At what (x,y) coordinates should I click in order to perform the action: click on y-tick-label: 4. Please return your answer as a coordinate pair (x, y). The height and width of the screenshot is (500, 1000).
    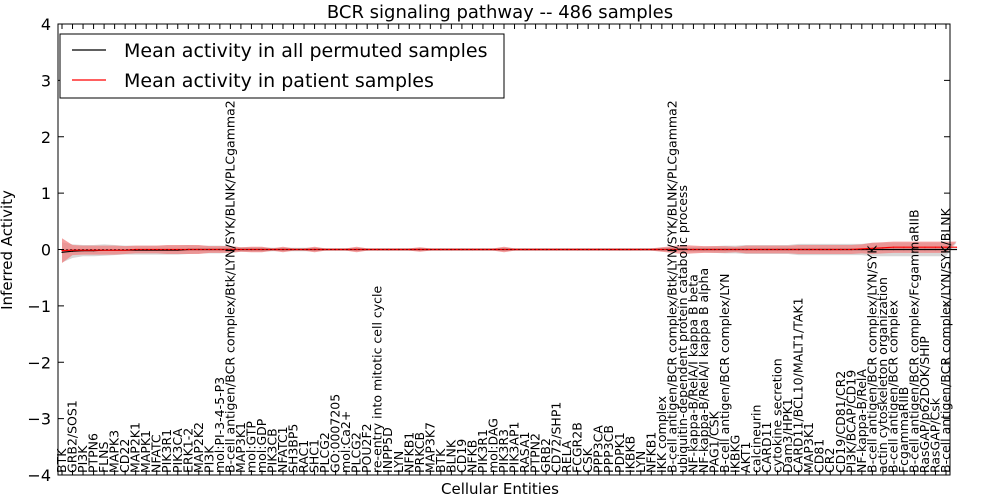
    Looking at the image, I should click on (46, 24).